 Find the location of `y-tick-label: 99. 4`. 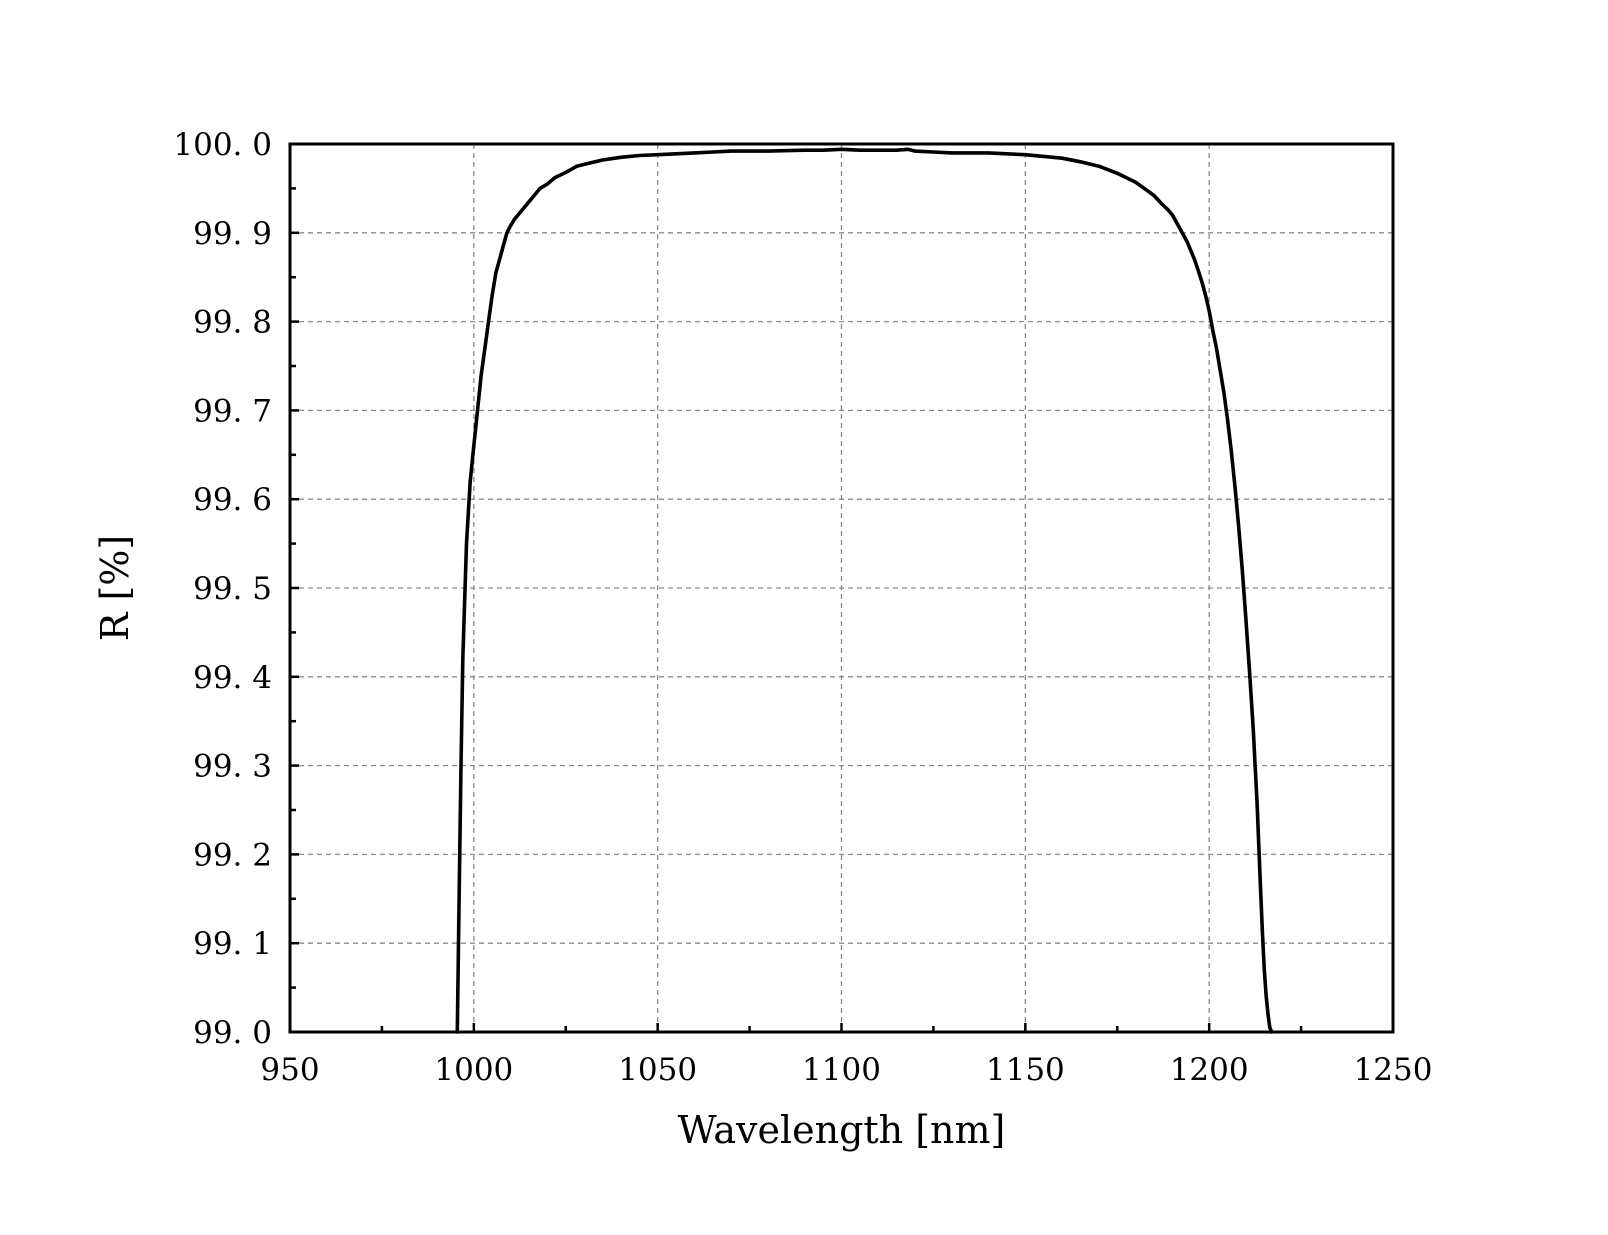

y-tick-label: 99. 4 is located at coordinates (232, 678).